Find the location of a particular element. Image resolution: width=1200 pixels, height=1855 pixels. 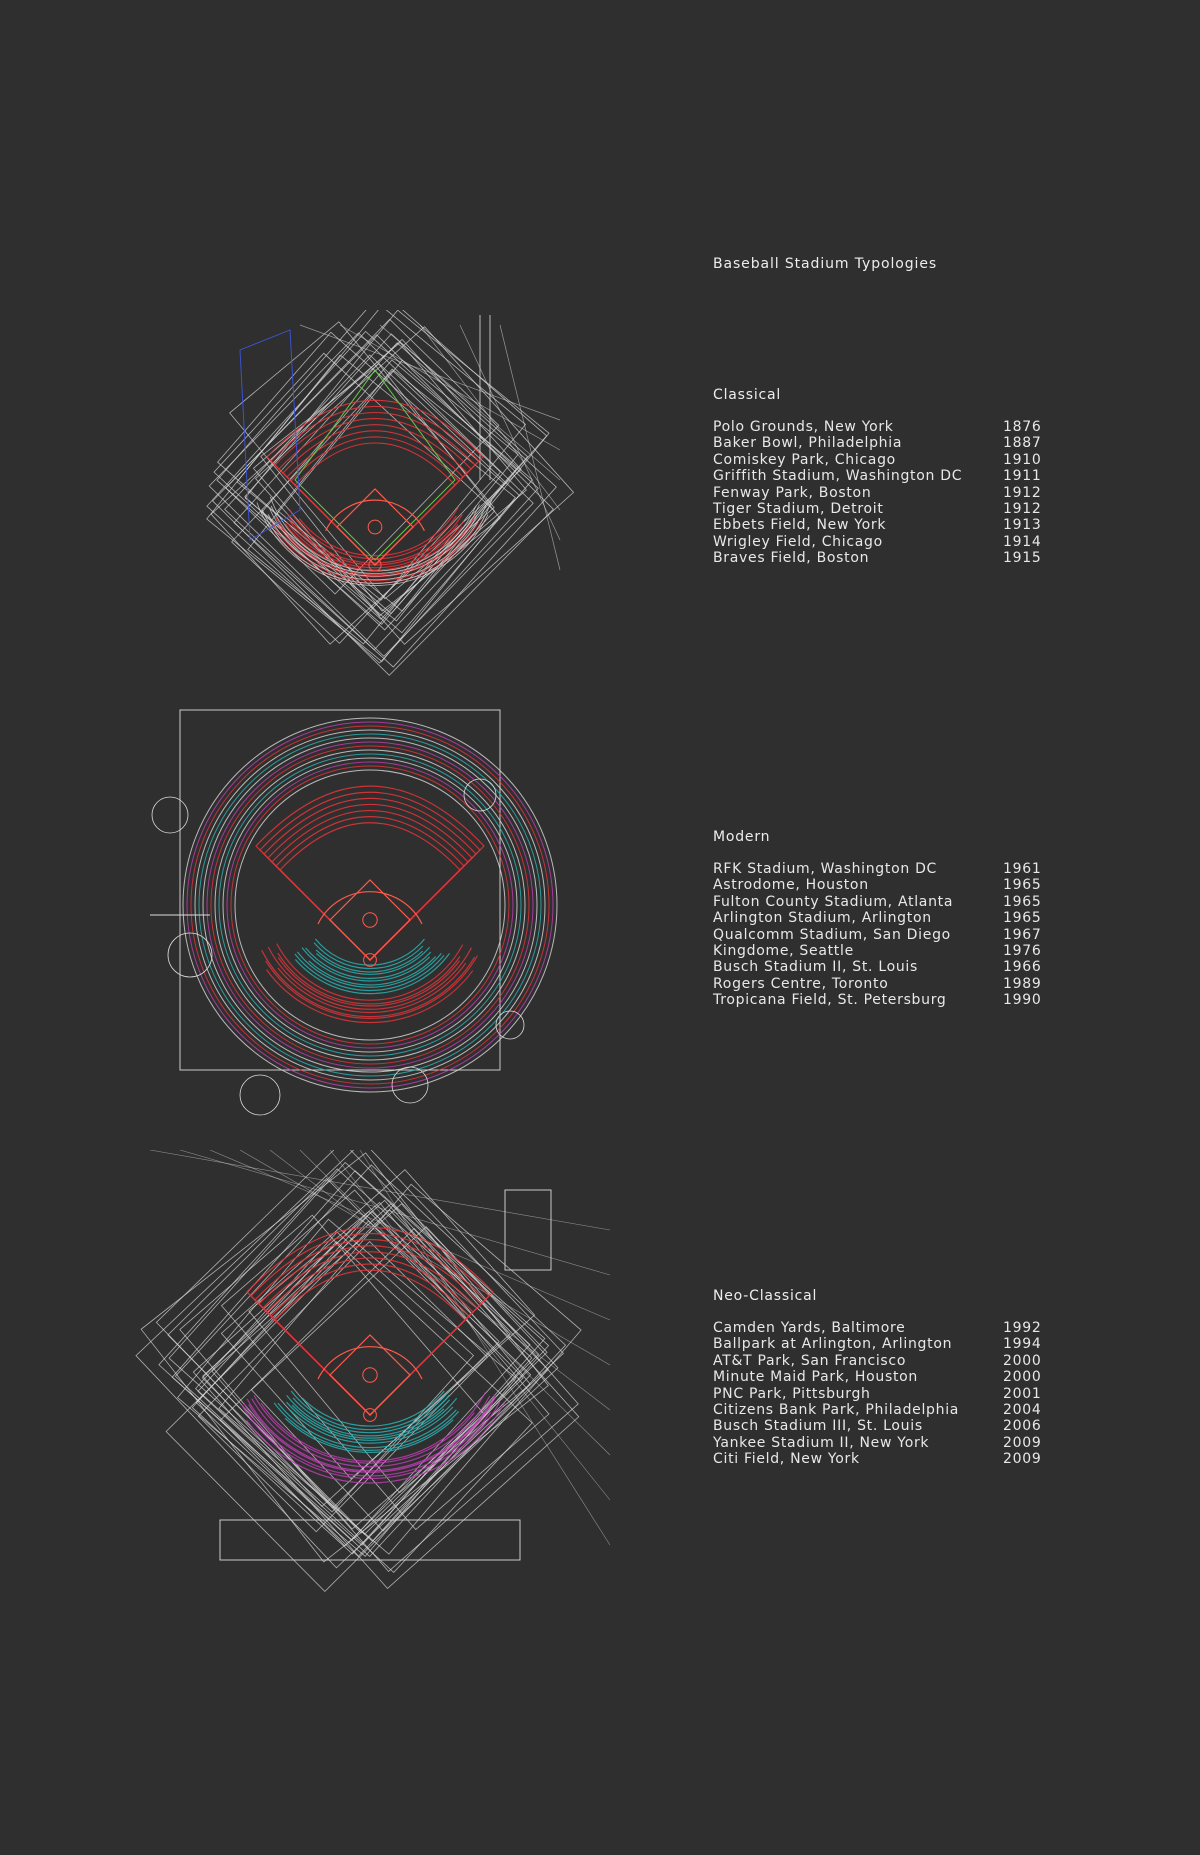

group-heading: Classical is located at coordinates (747, 395).